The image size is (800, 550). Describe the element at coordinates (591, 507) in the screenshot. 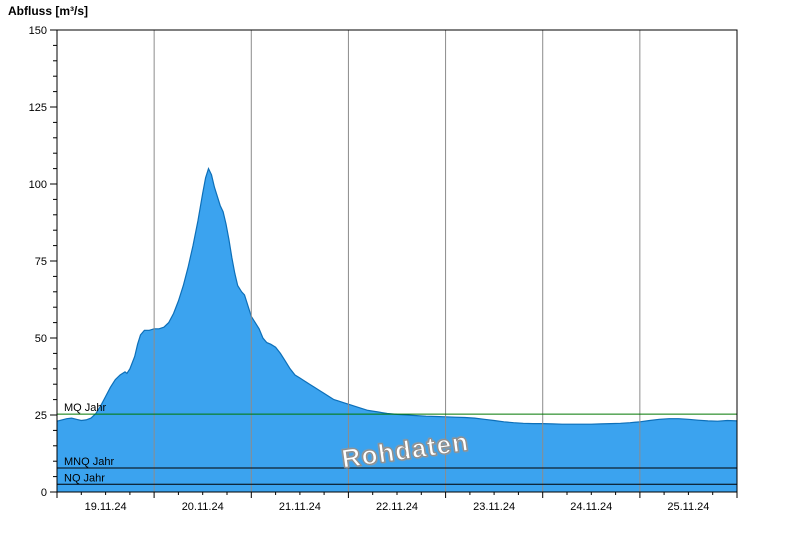

I see `x-day-label: 24.11.24` at that location.